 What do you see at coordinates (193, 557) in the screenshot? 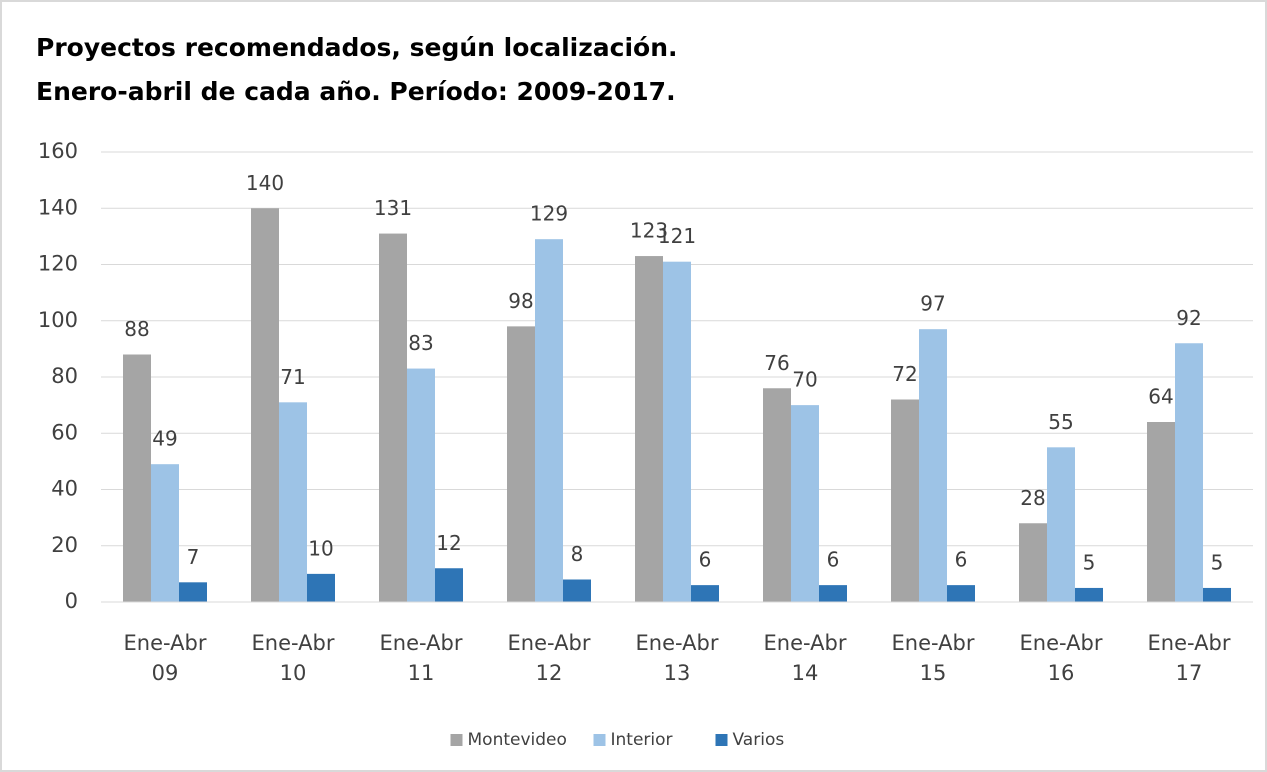
I see `data-label: 7` at bounding box center [193, 557].